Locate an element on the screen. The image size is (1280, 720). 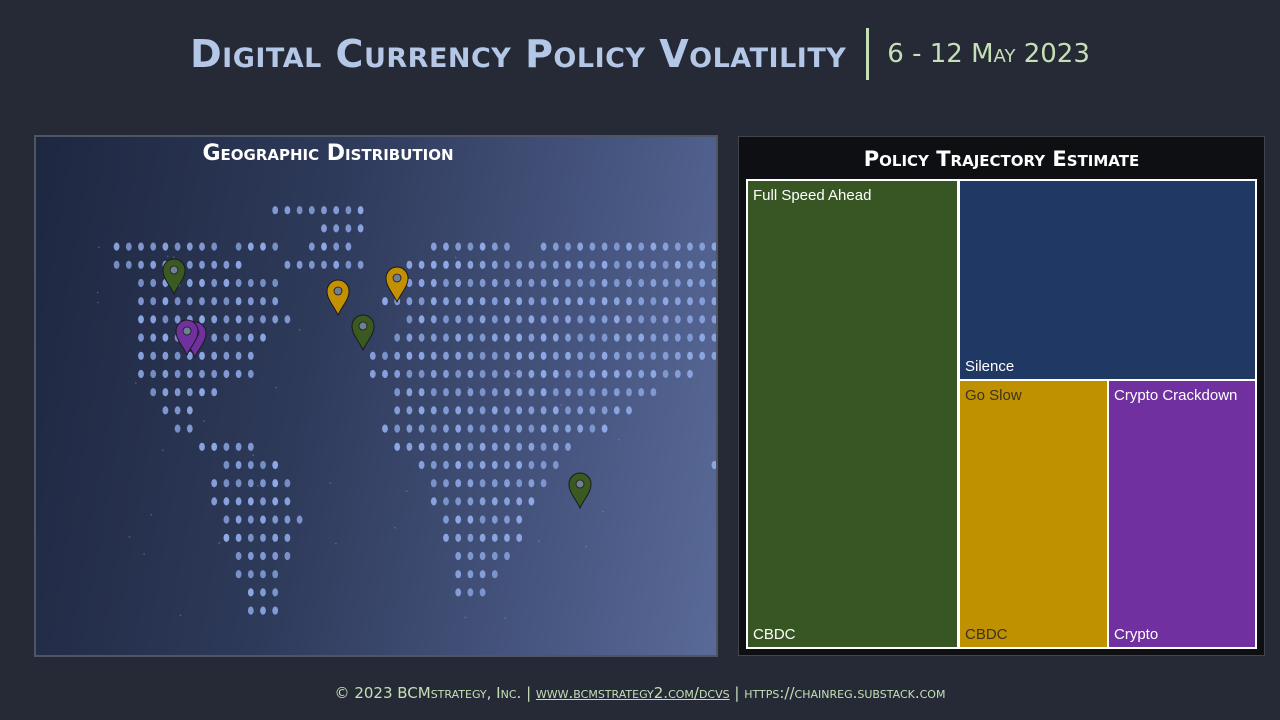
pin-europe-east-icon is located at coordinates (397, 285).